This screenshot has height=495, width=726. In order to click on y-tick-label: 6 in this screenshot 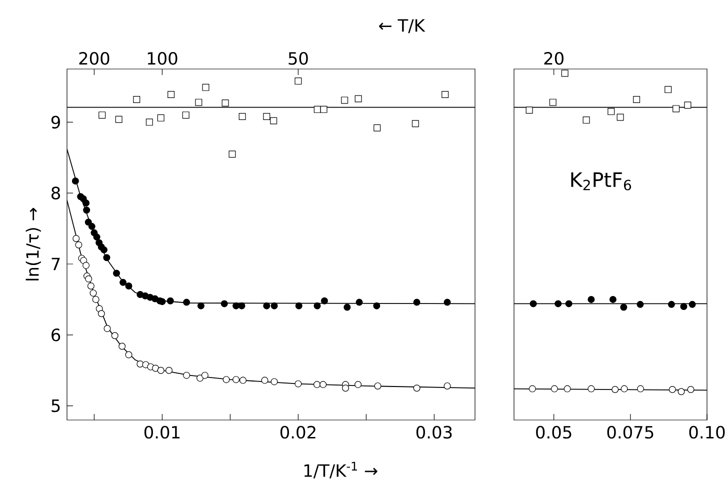, I will do `click(56, 335)`.